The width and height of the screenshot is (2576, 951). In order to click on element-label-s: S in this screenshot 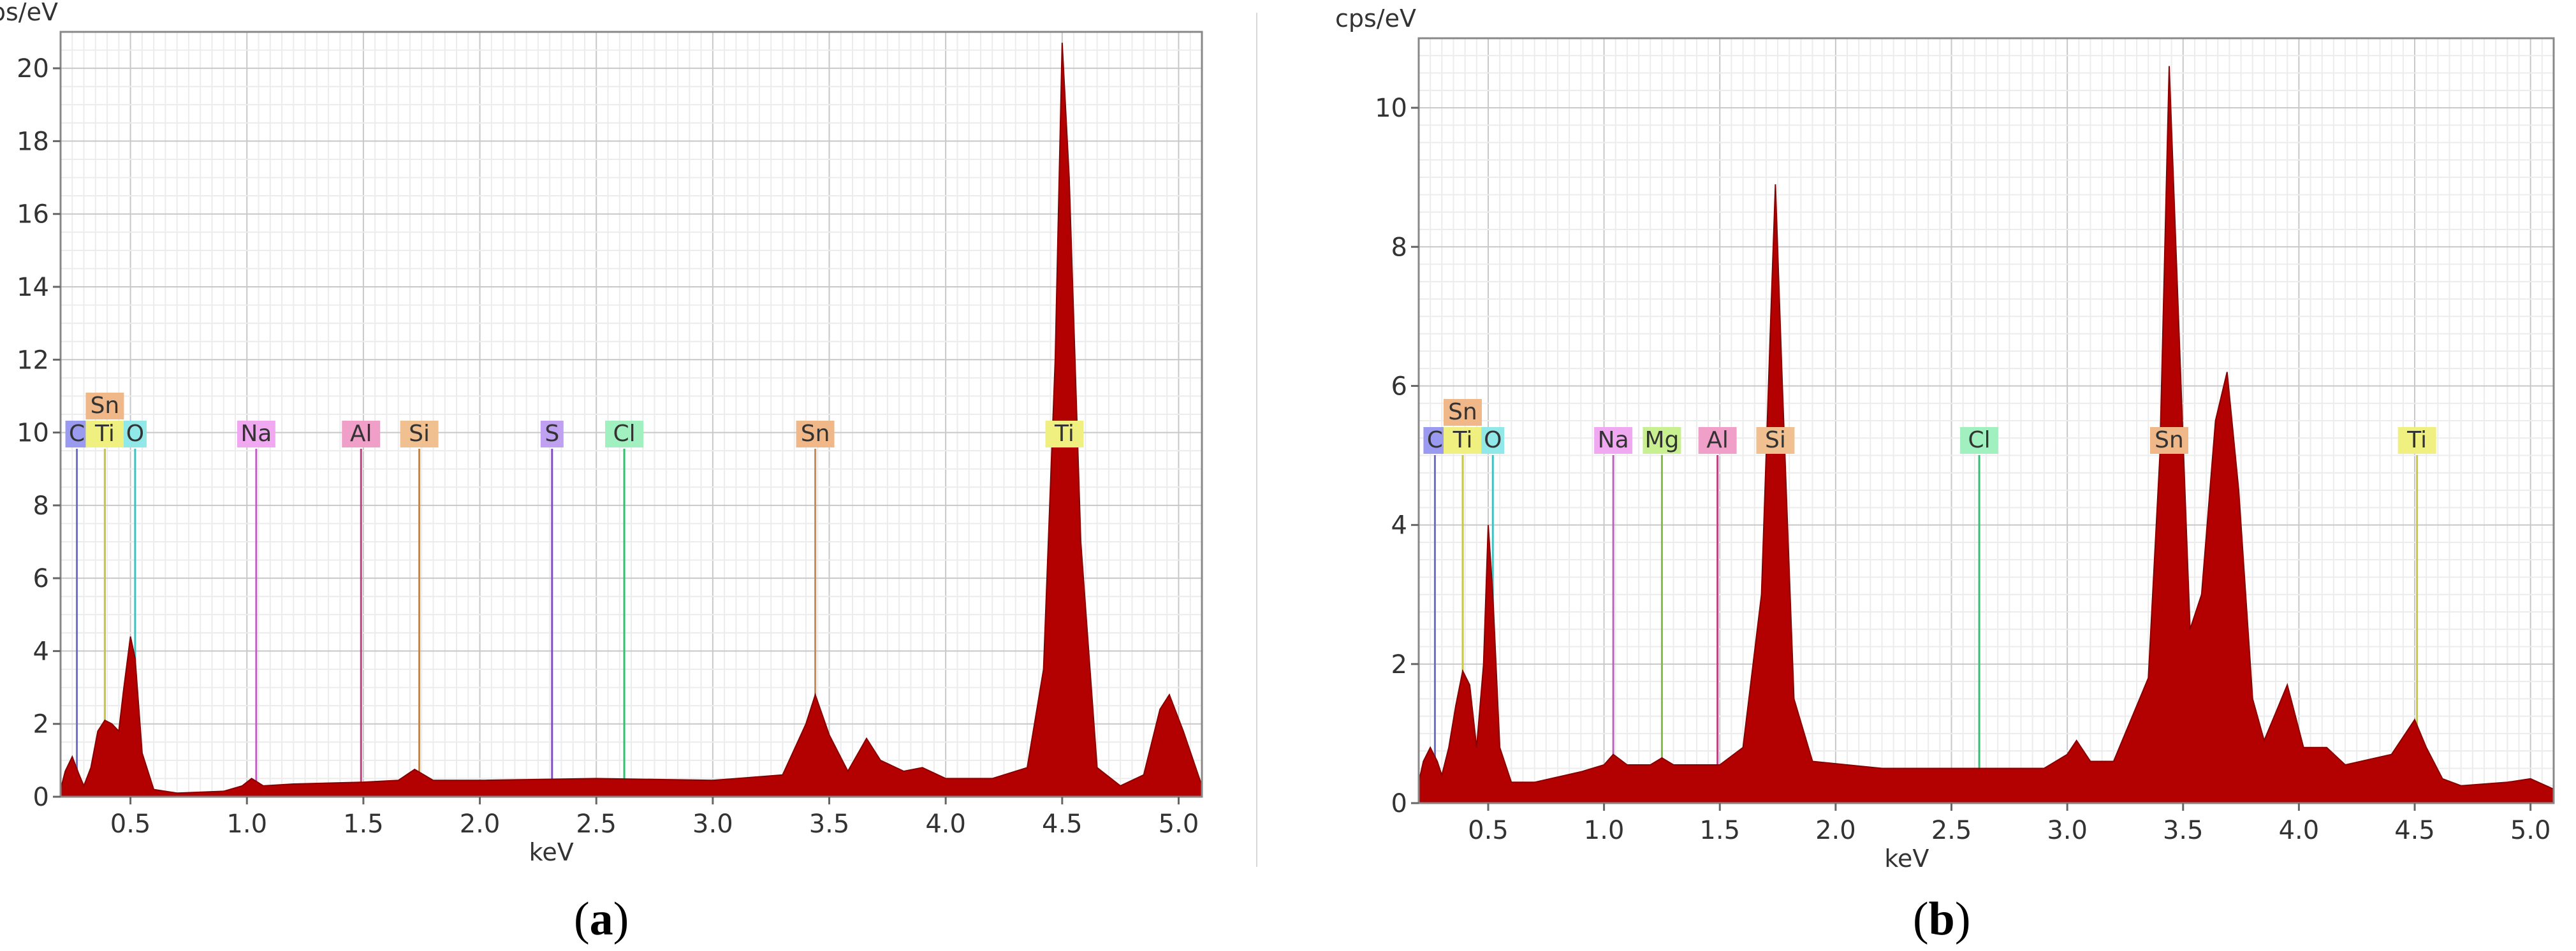, I will do `click(552, 434)`.